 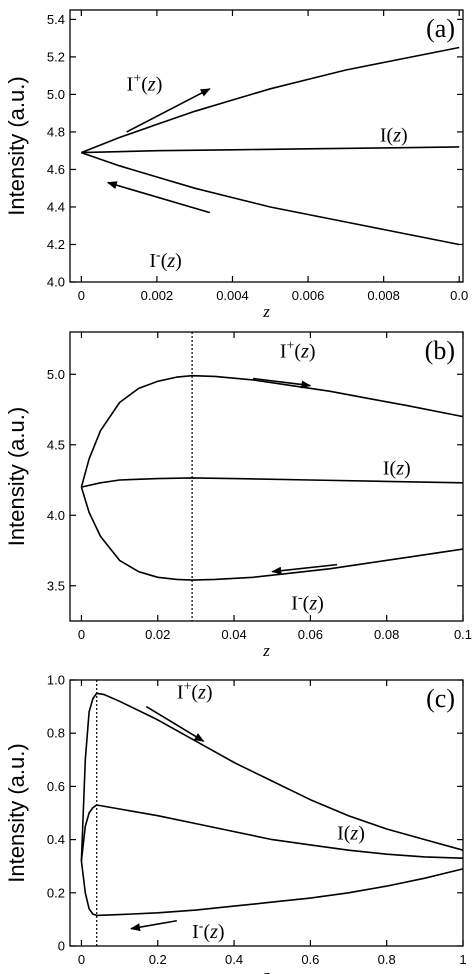 I want to click on y-tick-label: 4.4, so click(x=56, y=206).